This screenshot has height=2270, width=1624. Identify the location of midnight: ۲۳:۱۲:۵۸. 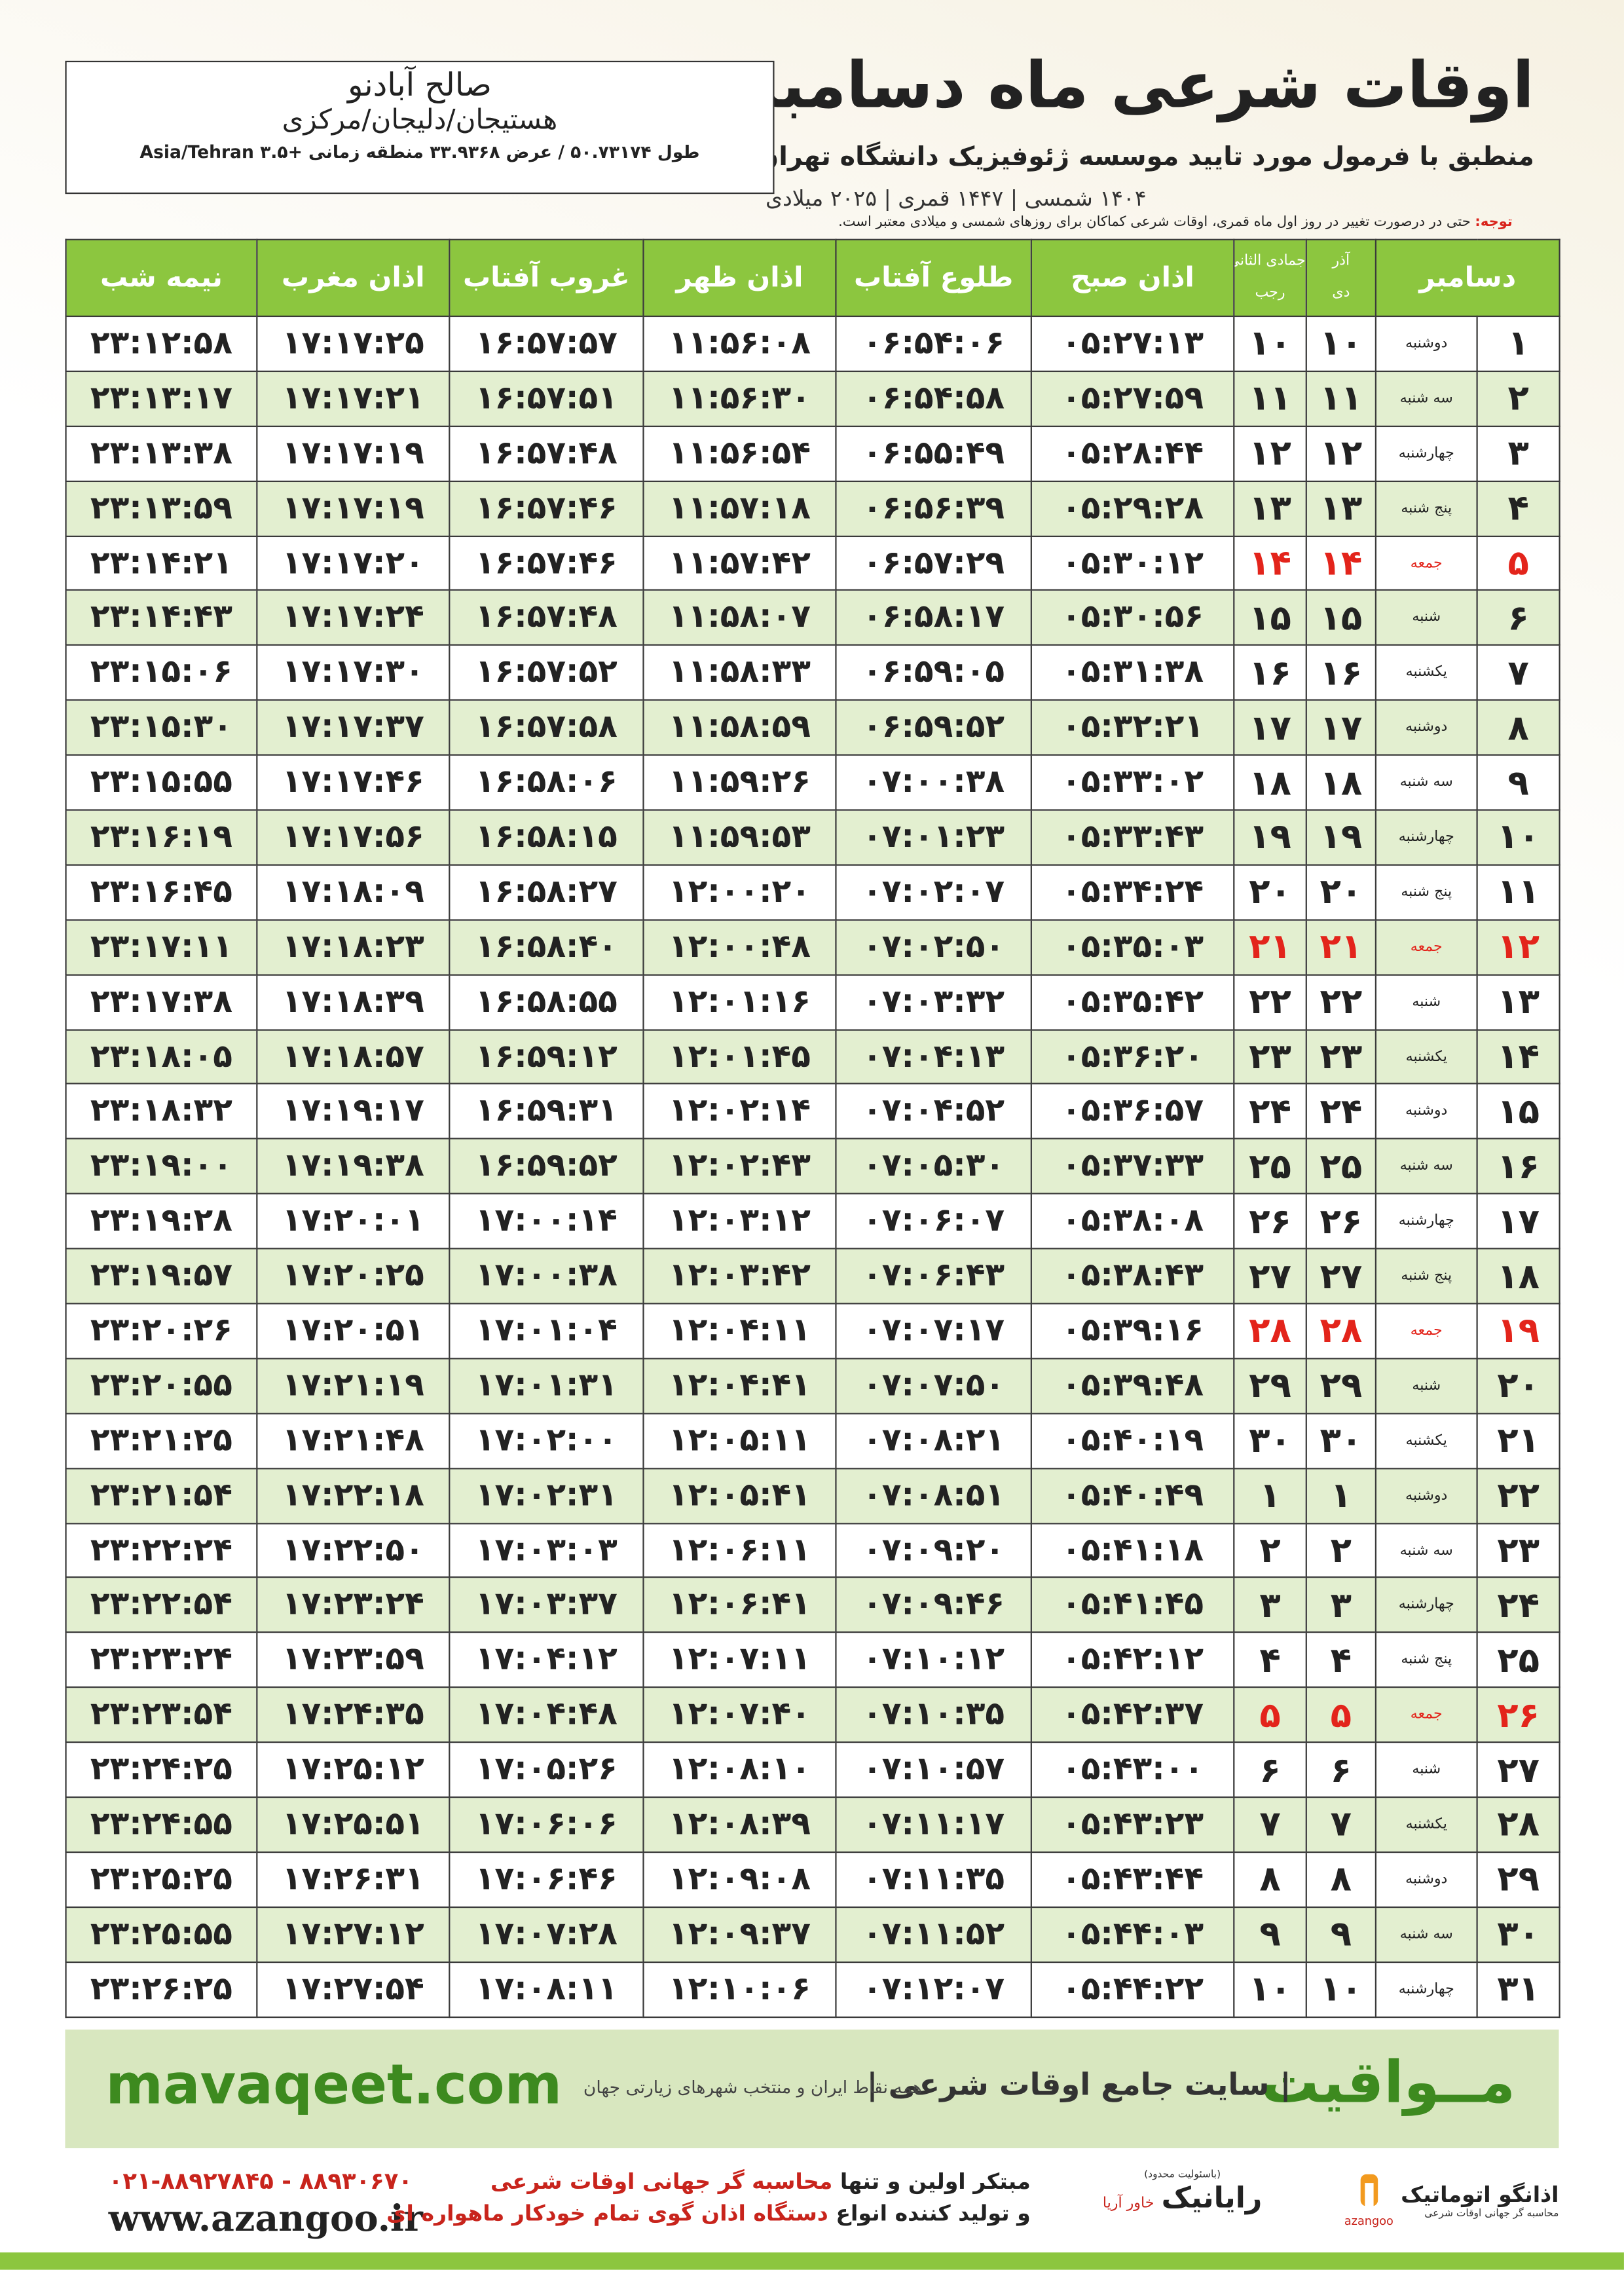
(161, 343).